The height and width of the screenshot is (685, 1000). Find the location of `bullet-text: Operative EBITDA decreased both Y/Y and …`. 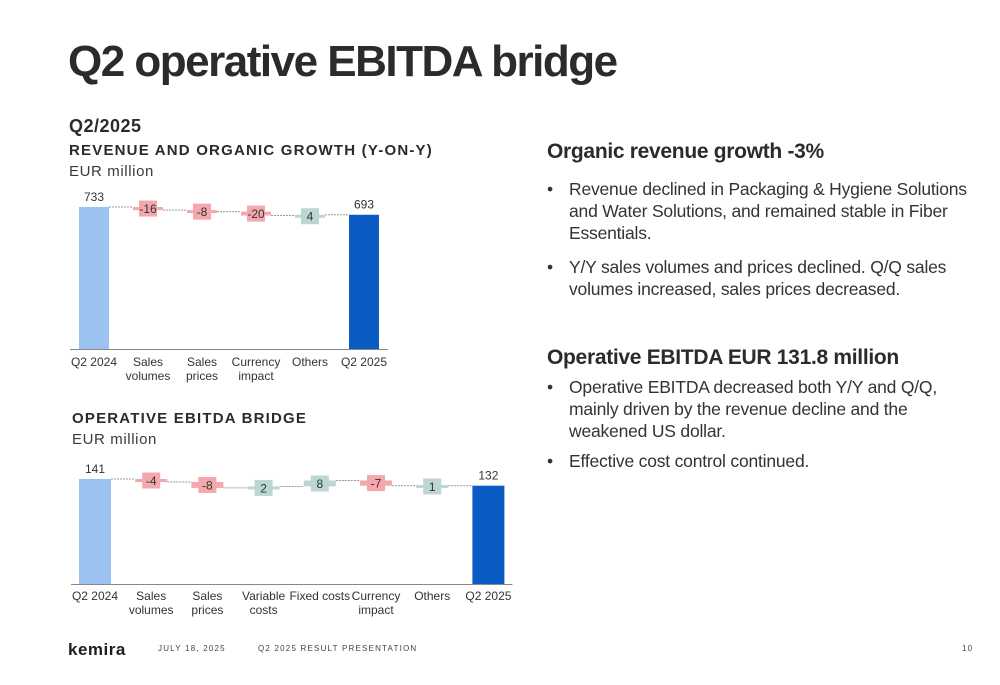

bullet-text: Operative EBITDA decreased both Y/Y and … is located at coordinates (753, 409).